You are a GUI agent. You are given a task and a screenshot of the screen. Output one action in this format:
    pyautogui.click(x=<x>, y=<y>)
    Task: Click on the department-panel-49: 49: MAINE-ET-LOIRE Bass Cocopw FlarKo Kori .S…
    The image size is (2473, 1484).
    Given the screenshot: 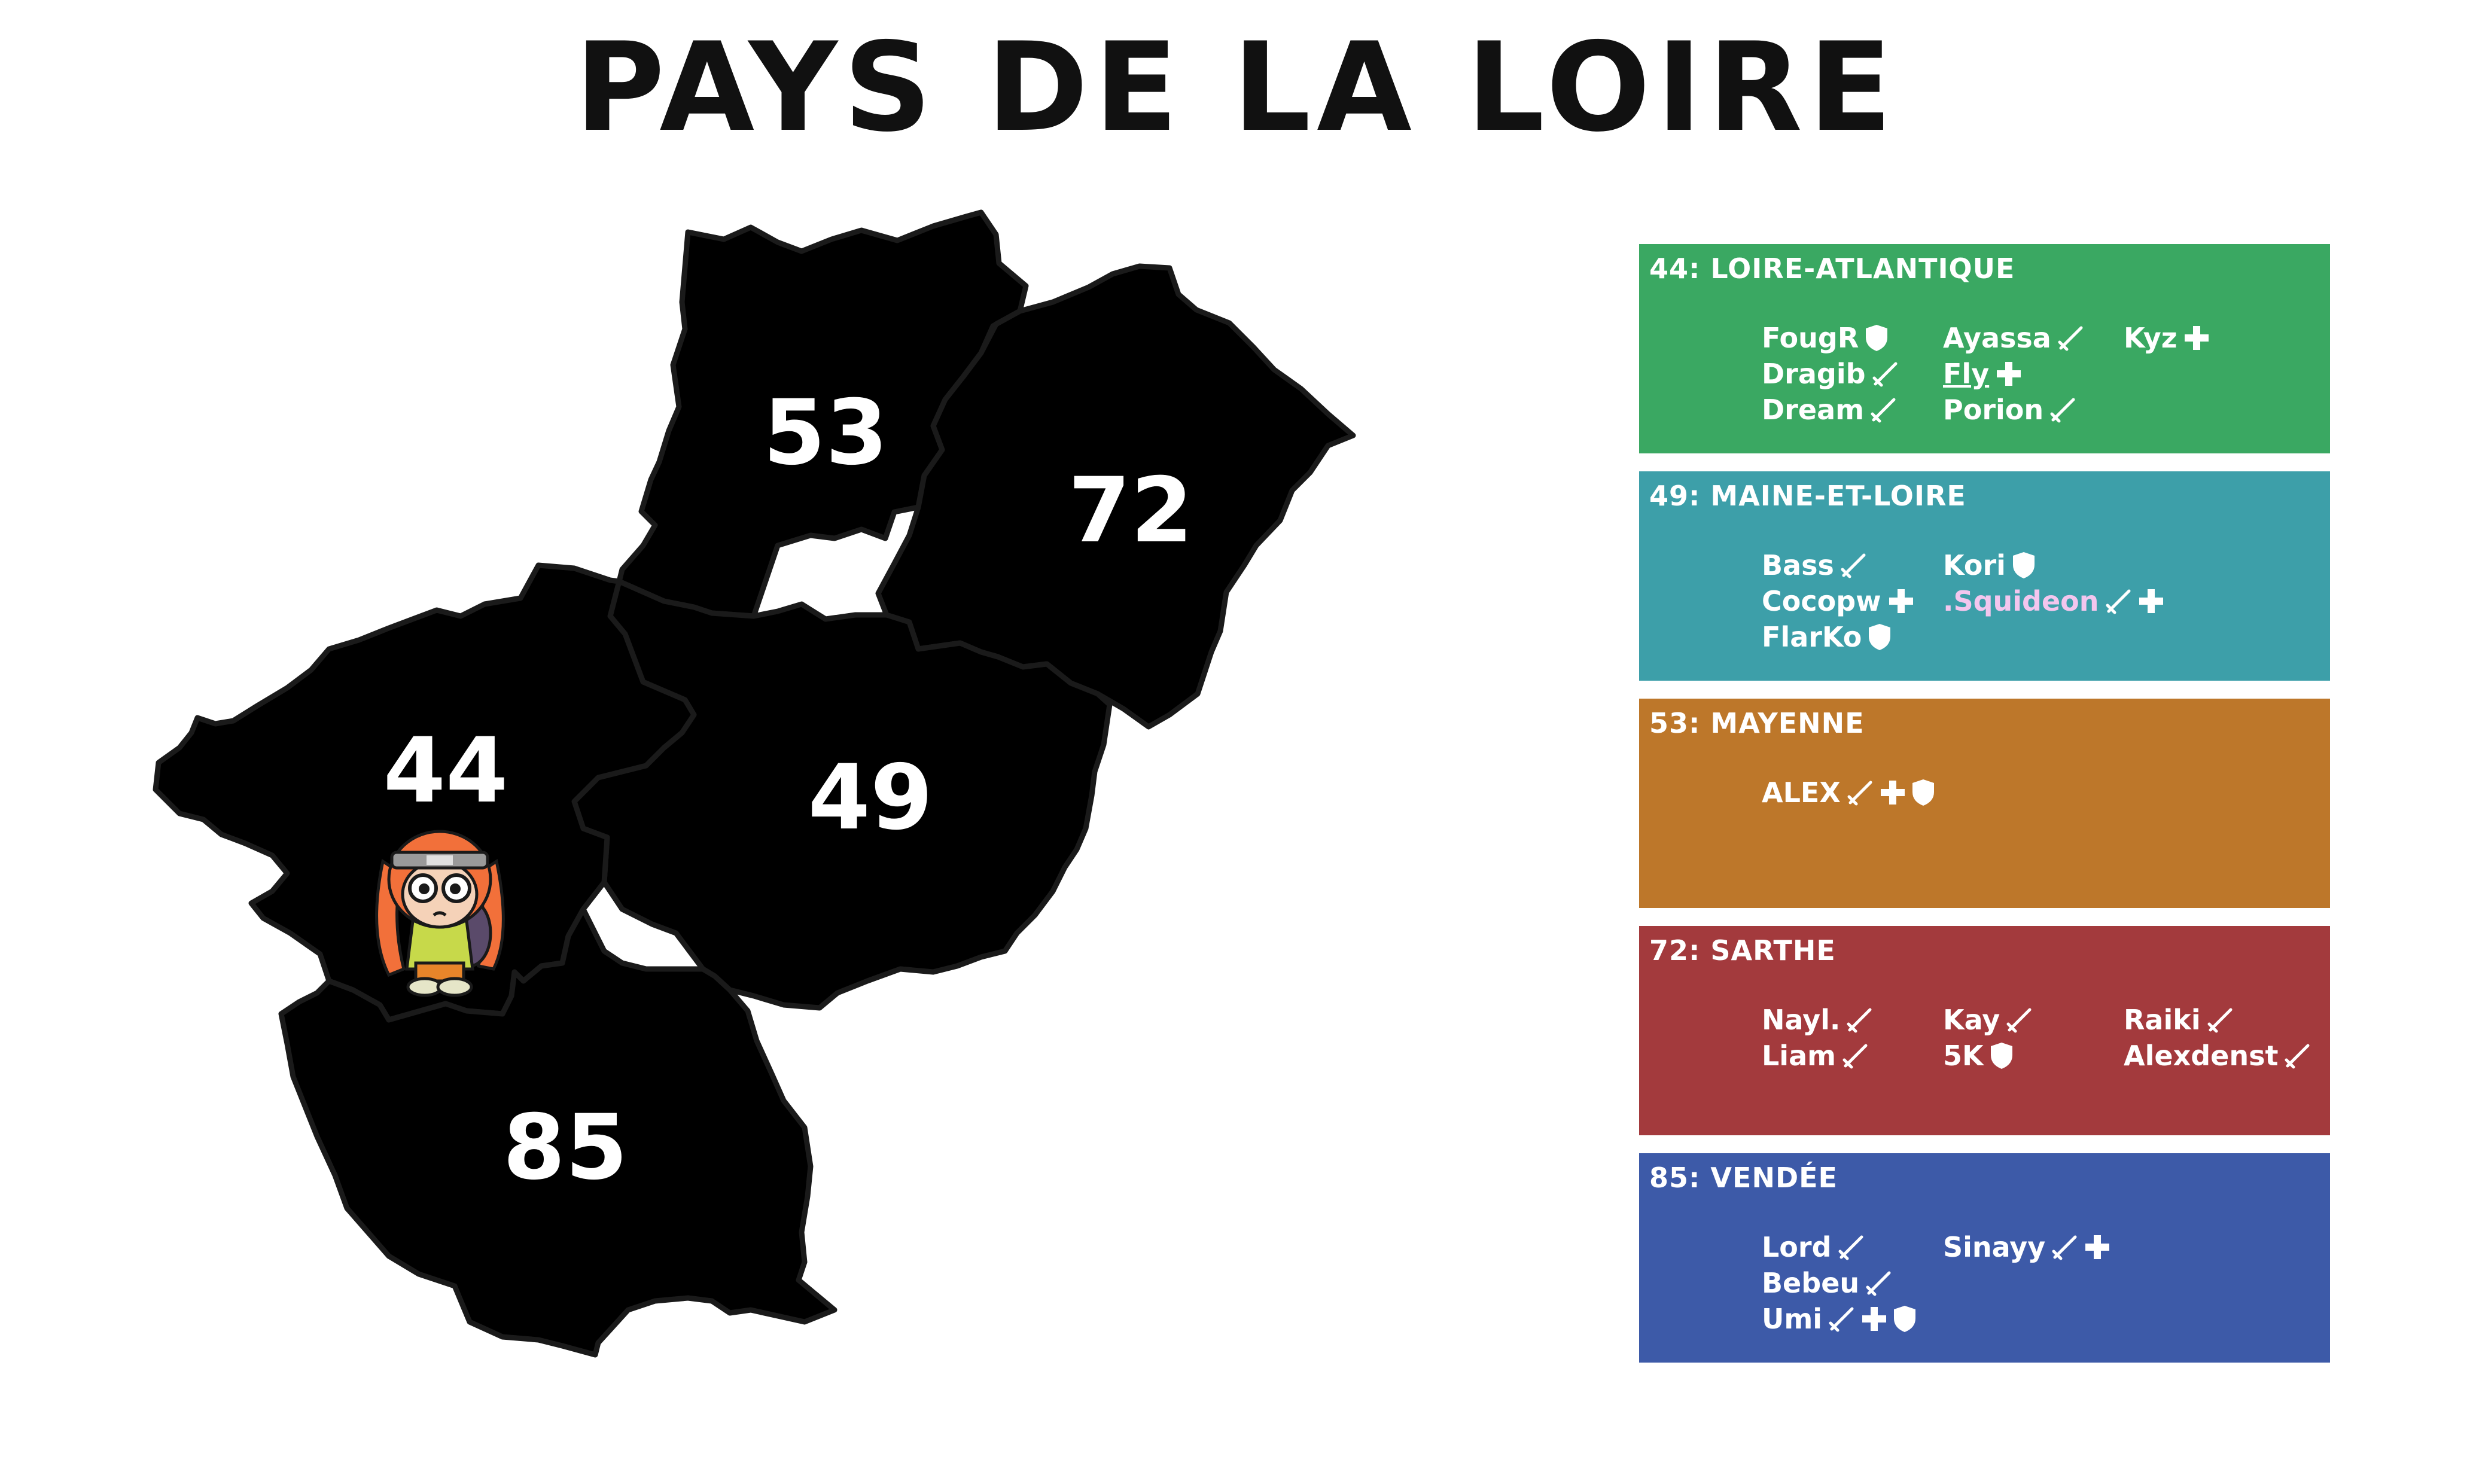 What is the action you would take?
    pyautogui.click(x=1984, y=576)
    